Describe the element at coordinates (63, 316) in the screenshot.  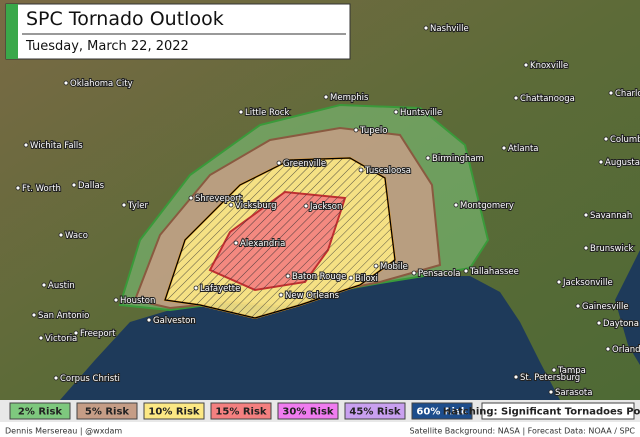
I see `city-label: San Antonio` at that location.